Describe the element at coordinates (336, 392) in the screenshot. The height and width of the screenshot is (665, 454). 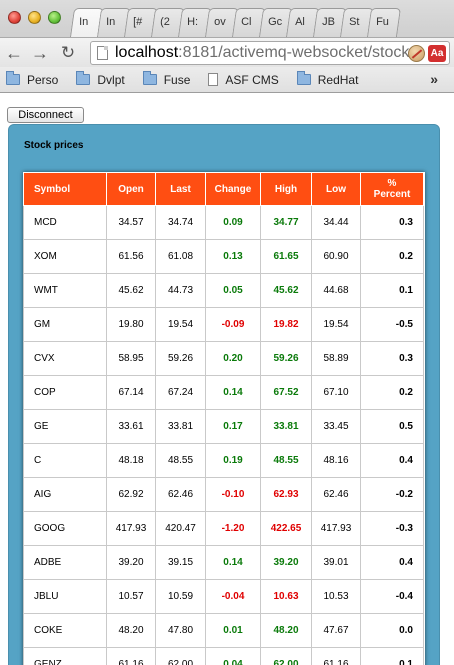
I see `cell-low: 67.10` at that location.